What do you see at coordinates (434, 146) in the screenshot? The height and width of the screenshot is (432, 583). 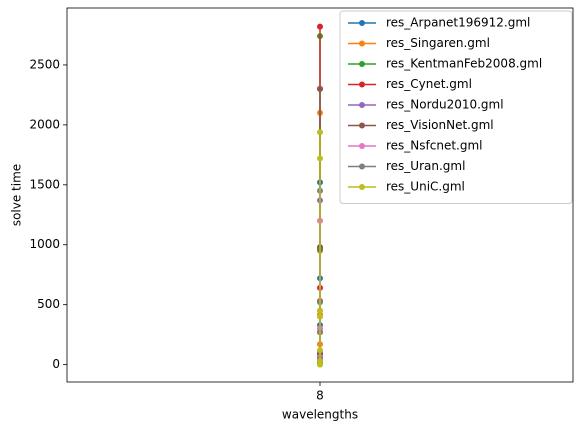 I see `legend-label: res_Nsfcnet.gml` at bounding box center [434, 146].